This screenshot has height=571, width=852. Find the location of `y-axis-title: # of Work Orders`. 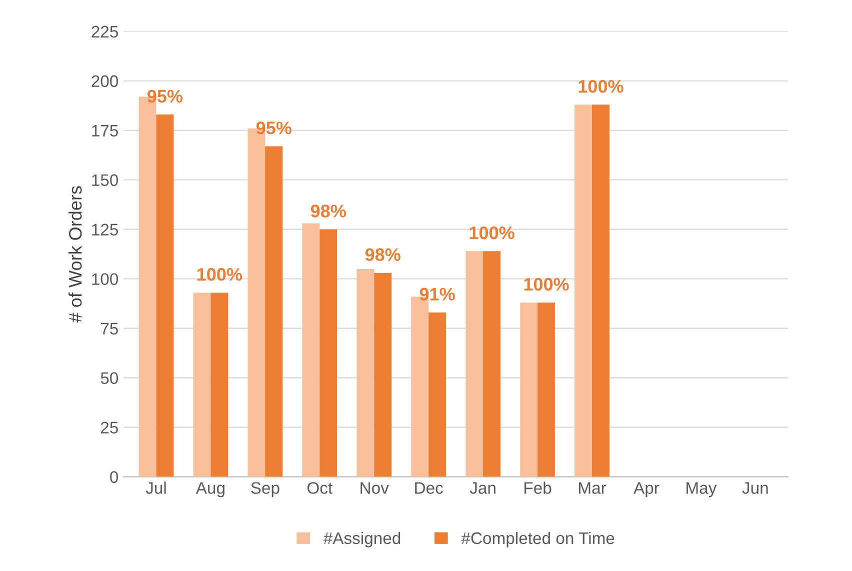

y-axis-title: # of Work Orders is located at coordinates (75, 254).